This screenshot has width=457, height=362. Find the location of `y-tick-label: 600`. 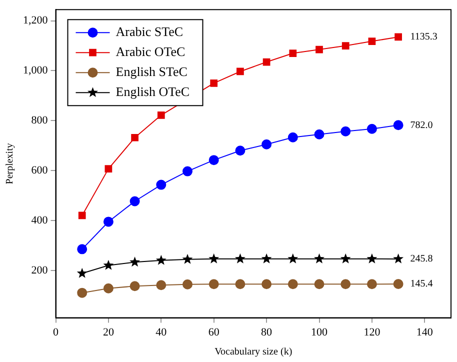

y-tick-label: 600 is located at coordinates (39, 170).